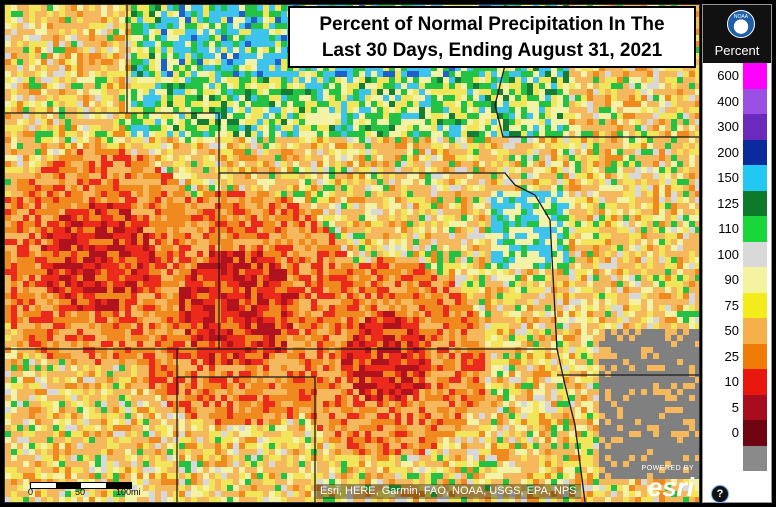 Image resolution: width=776 pixels, height=507 pixels. Describe the element at coordinates (670, 487) in the screenshot. I see `esri-wordmark: esri` at that location.